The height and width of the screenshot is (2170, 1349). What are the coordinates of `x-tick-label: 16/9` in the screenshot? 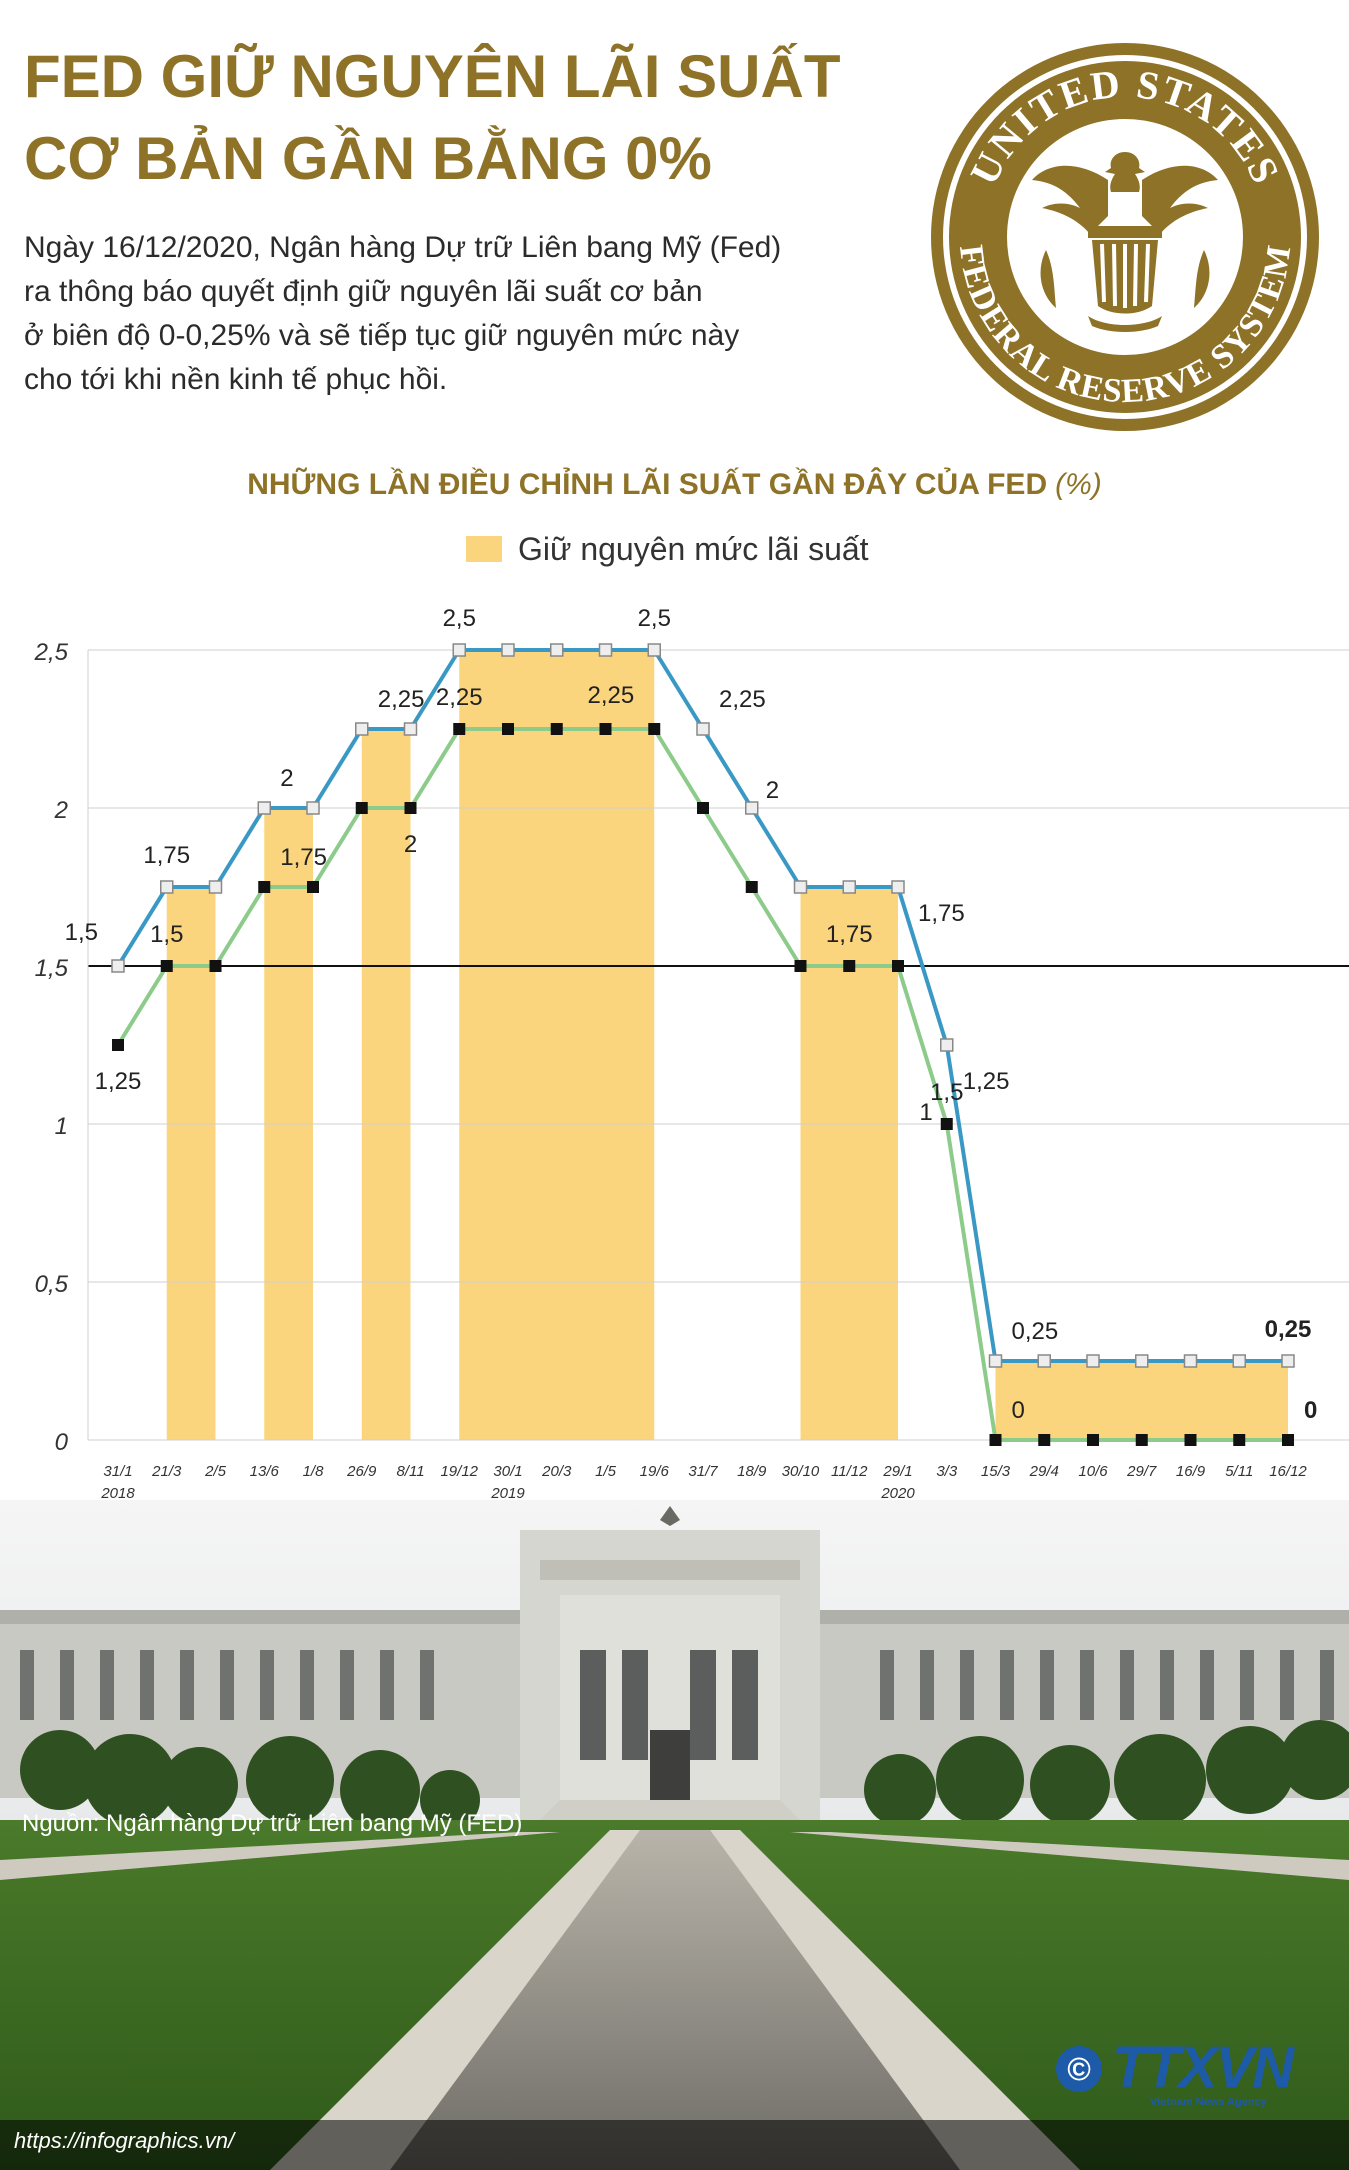 It's located at (1191, 1471).